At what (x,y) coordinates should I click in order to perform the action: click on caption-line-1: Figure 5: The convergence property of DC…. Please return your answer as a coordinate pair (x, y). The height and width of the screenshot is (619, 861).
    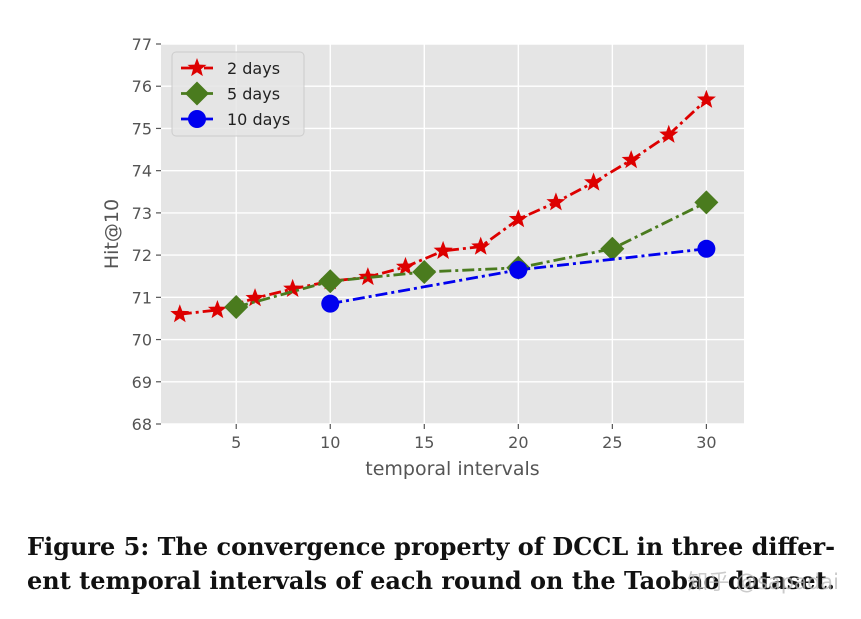
    Looking at the image, I should click on (431, 546).